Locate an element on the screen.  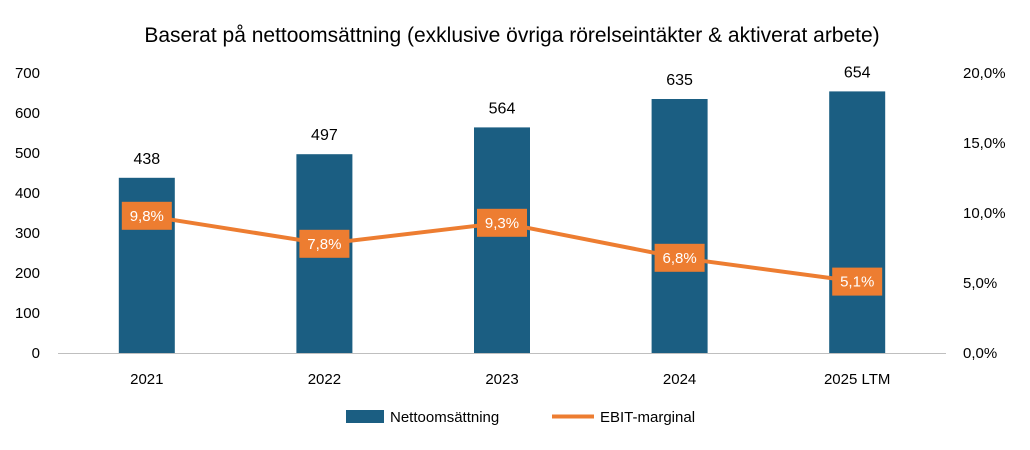
legend-label-ebit-marginal: EBIT-marginal is located at coordinates (647, 417).